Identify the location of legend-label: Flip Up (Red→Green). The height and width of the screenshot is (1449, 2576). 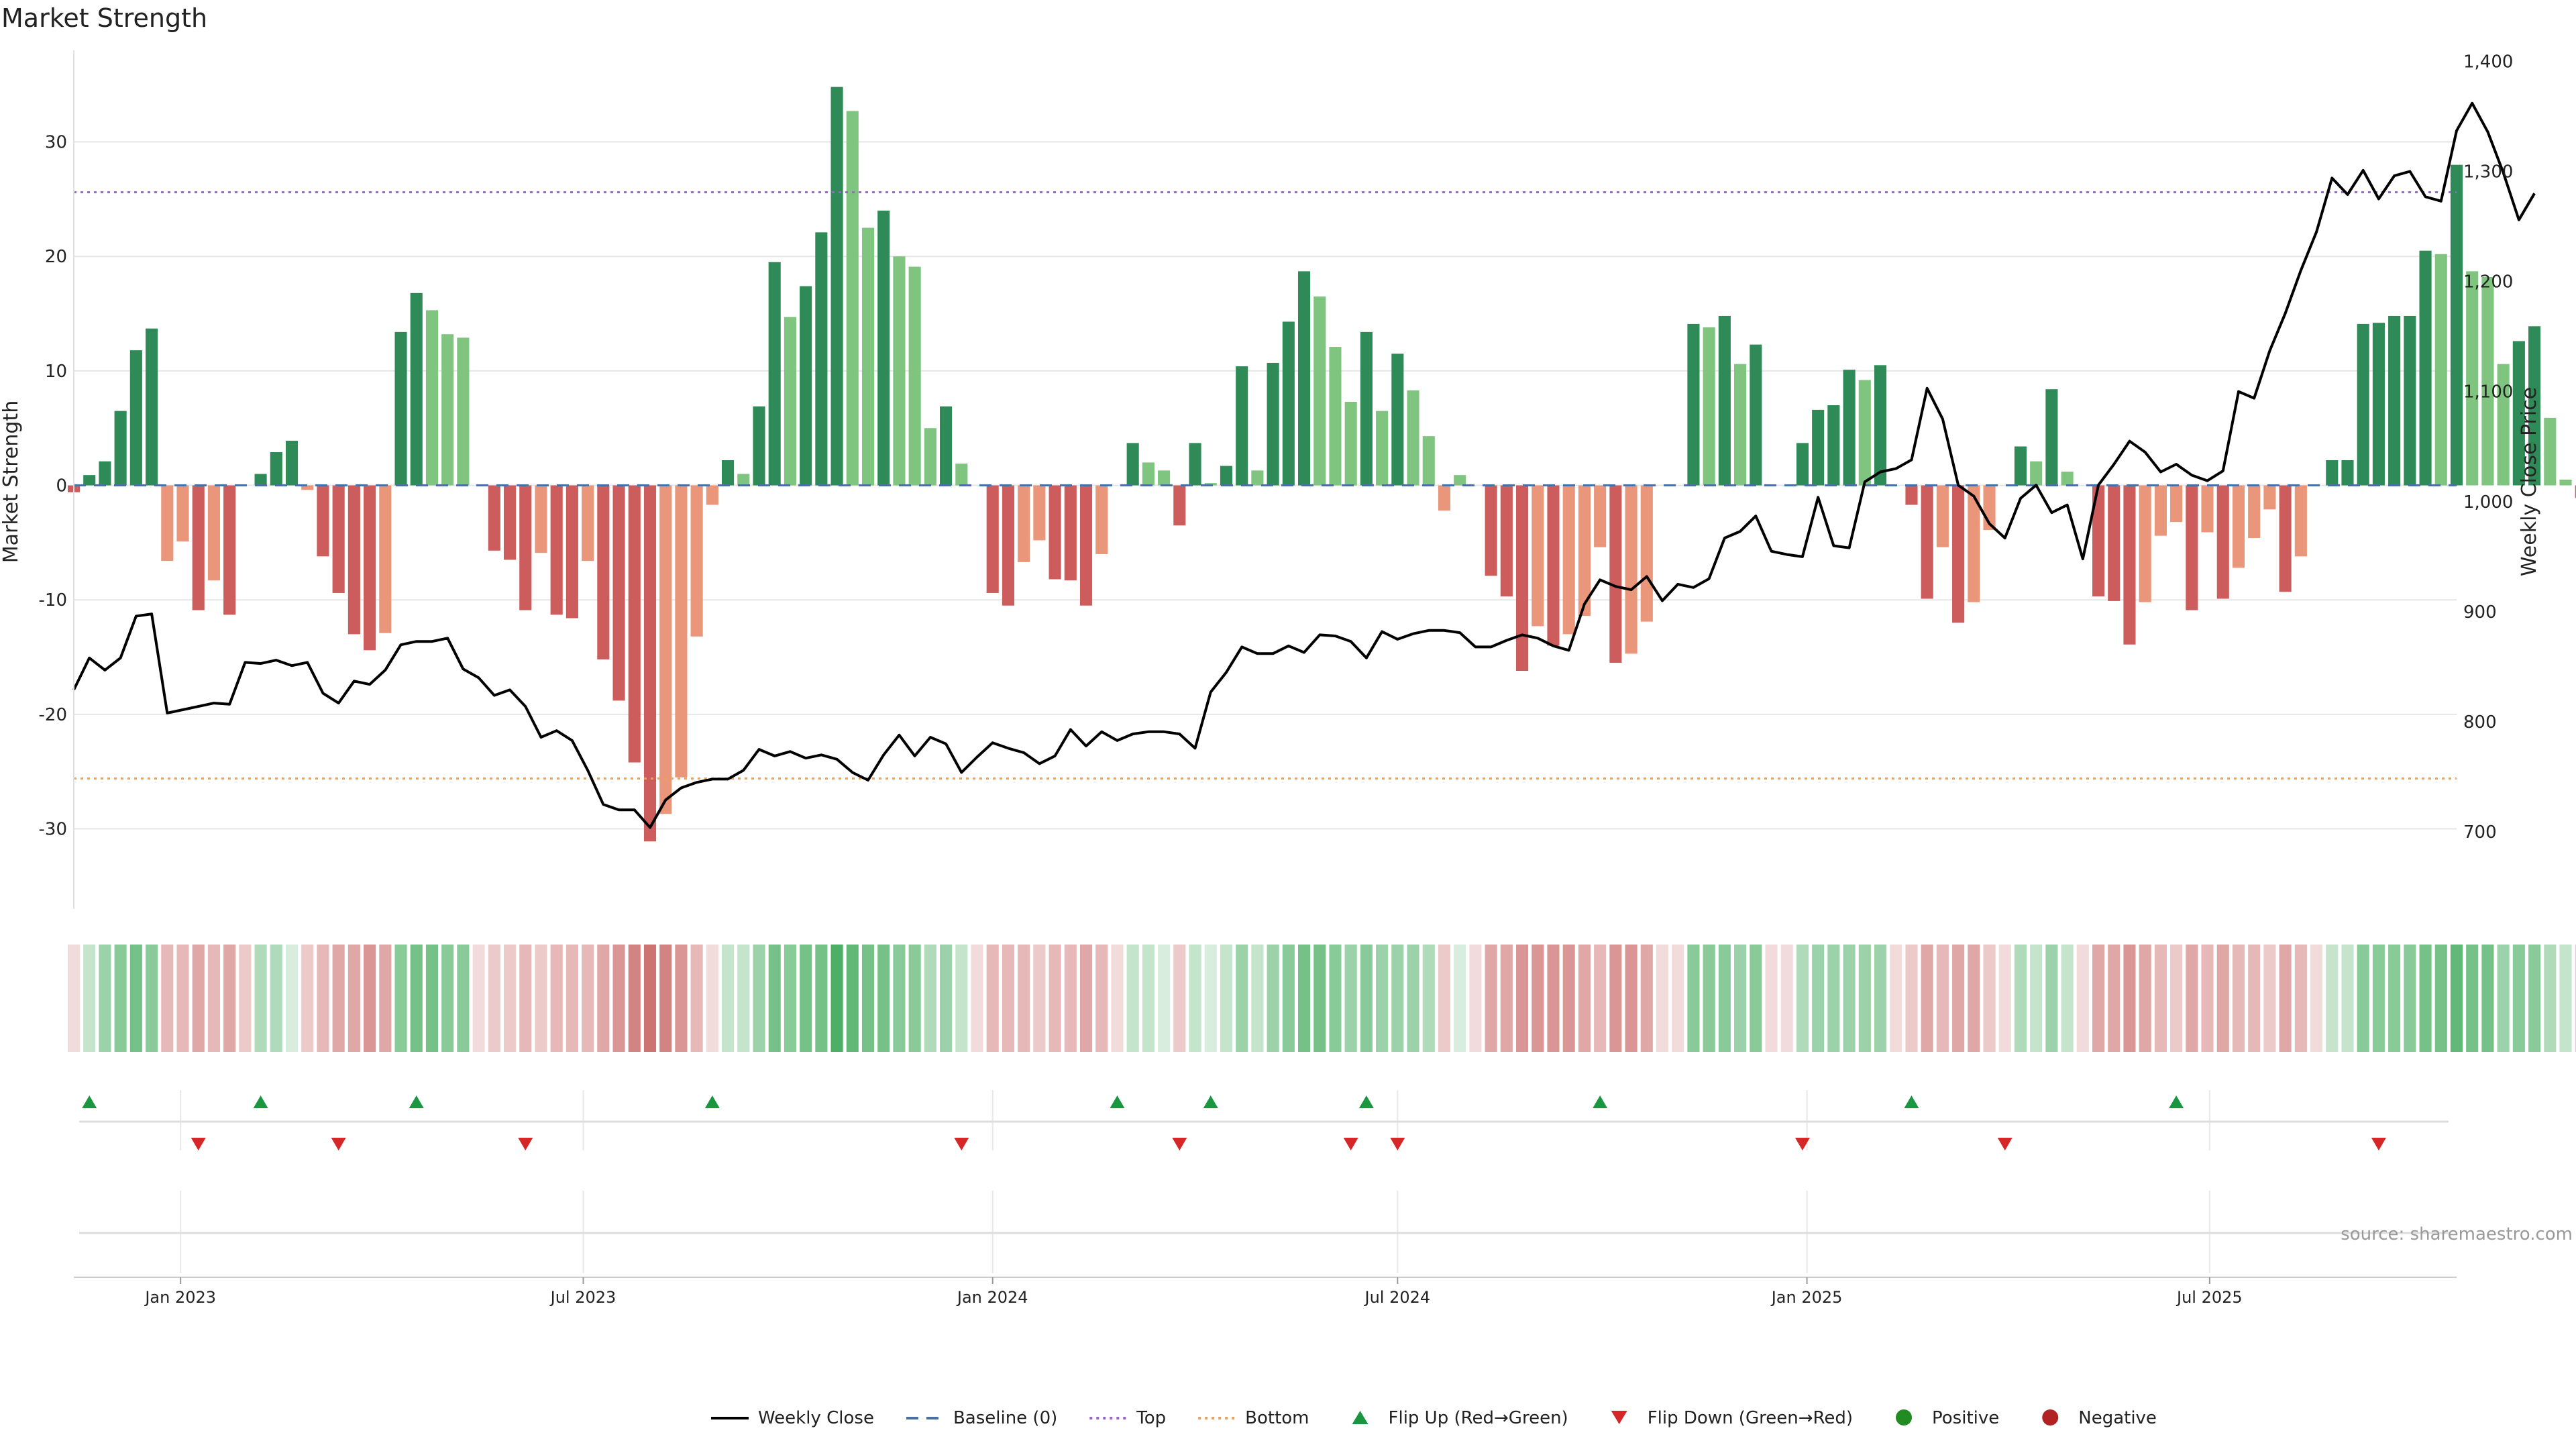
(1478, 1418).